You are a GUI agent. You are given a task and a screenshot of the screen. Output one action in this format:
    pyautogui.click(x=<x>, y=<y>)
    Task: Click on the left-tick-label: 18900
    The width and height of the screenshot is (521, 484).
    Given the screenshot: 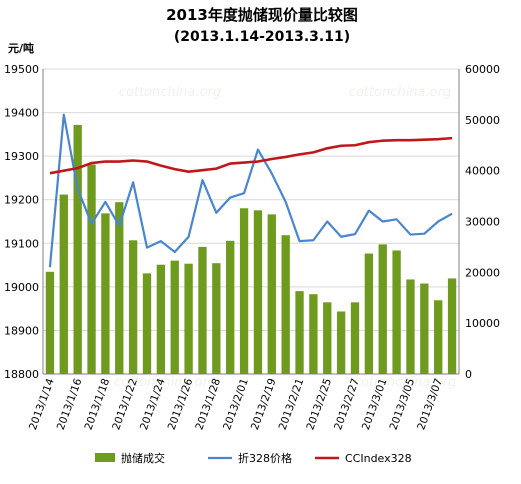 What is the action you would take?
    pyautogui.click(x=21, y=330)
    